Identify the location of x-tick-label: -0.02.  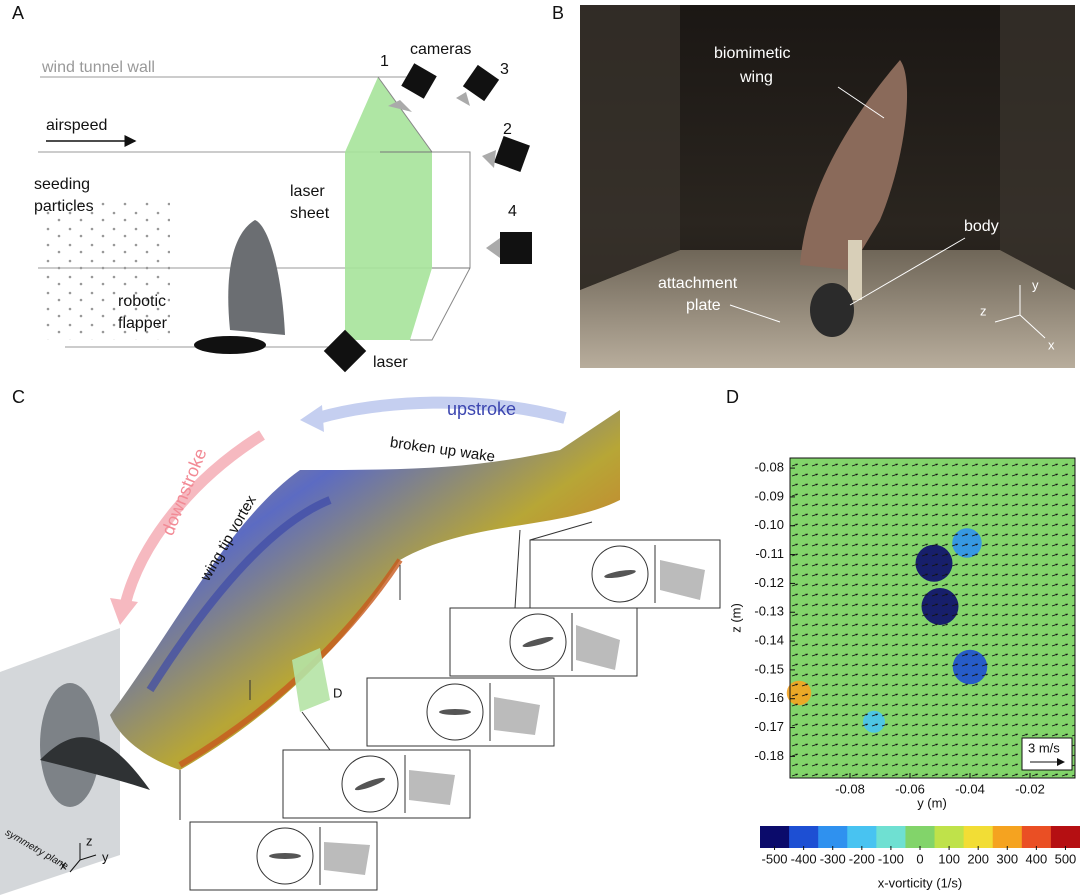
(1030, 788).